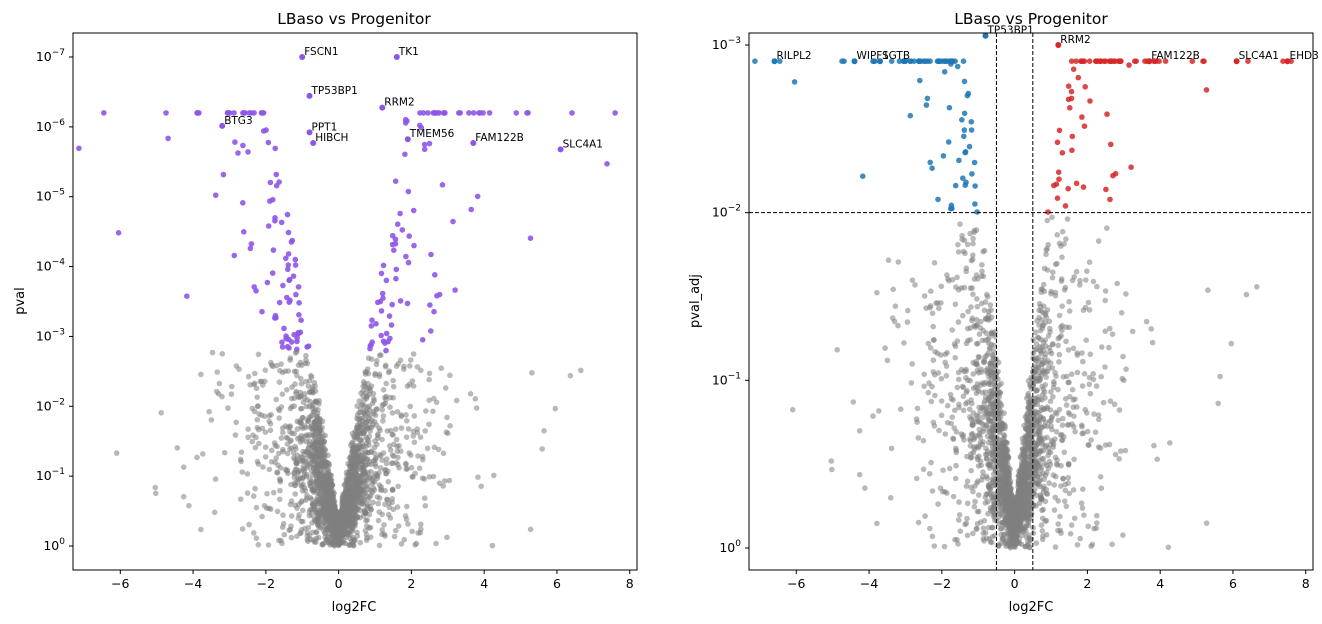 This screenshot has width=1322, height=624. I want to click on gene-label: SLC4A1, so click(583, 144).